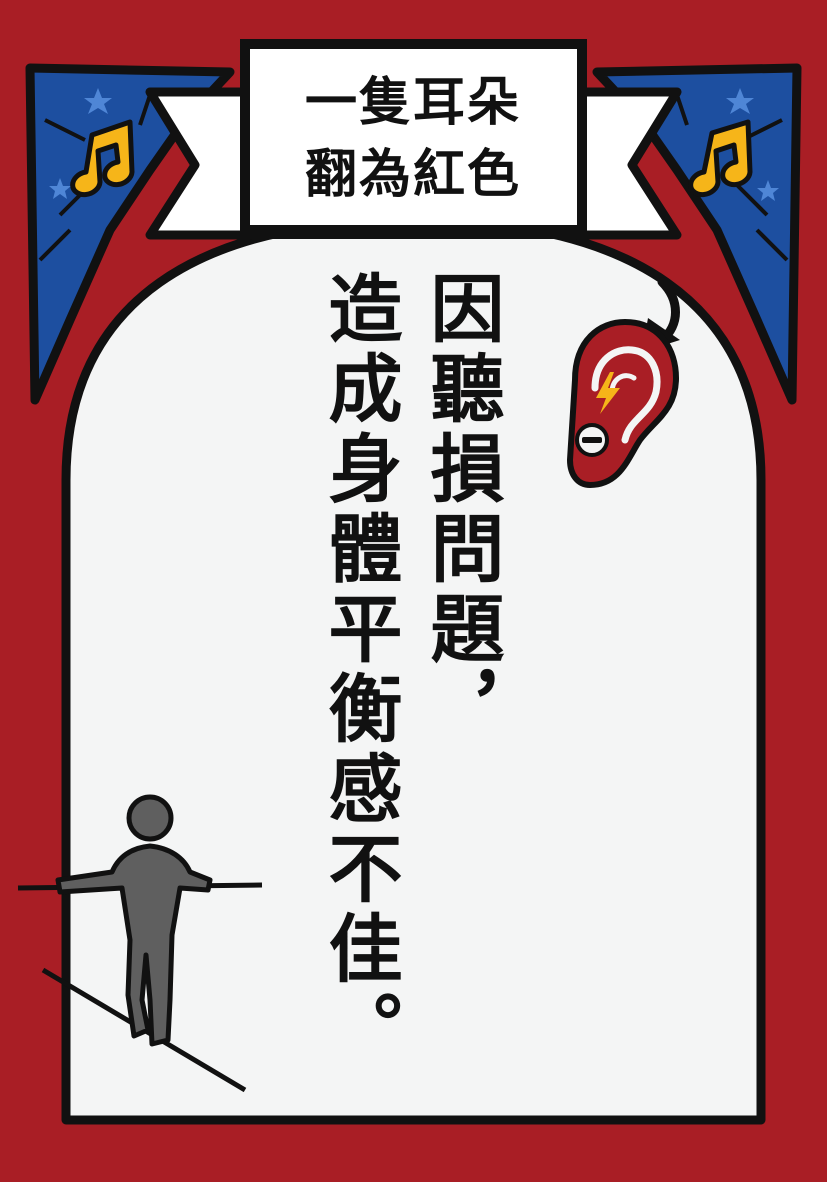  I want to click on right-corner-decoration, so click(697, 234).